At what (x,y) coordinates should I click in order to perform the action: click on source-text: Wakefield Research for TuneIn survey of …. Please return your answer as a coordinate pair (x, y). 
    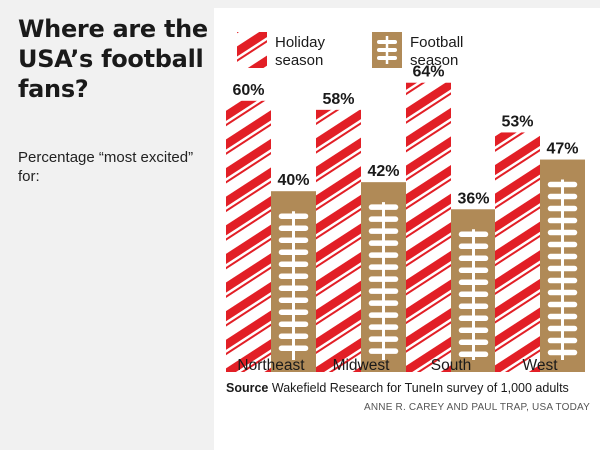
    Looking at the image, I should click on (420, 388).